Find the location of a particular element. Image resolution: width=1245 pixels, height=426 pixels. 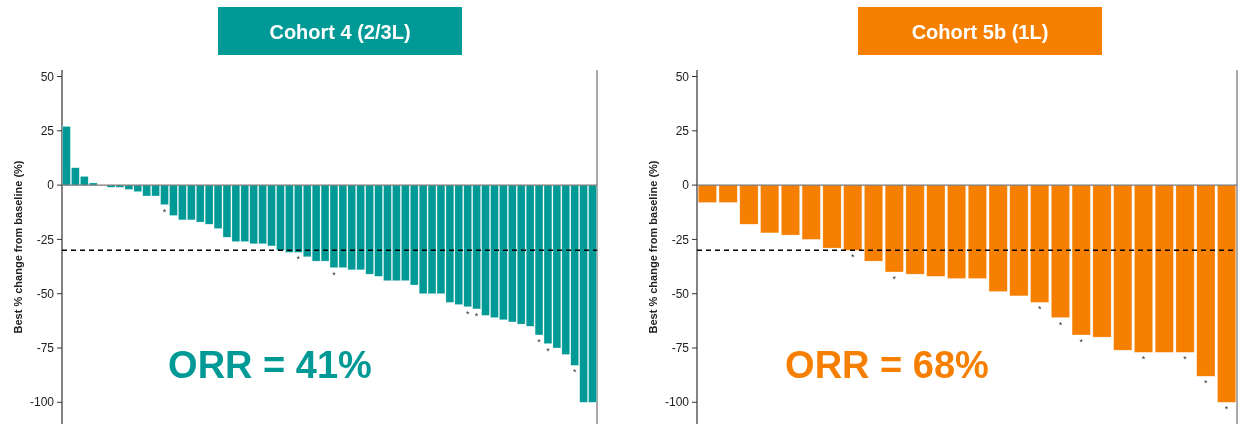

annotation: ORR = 68% is located at coordinates (887, 365).